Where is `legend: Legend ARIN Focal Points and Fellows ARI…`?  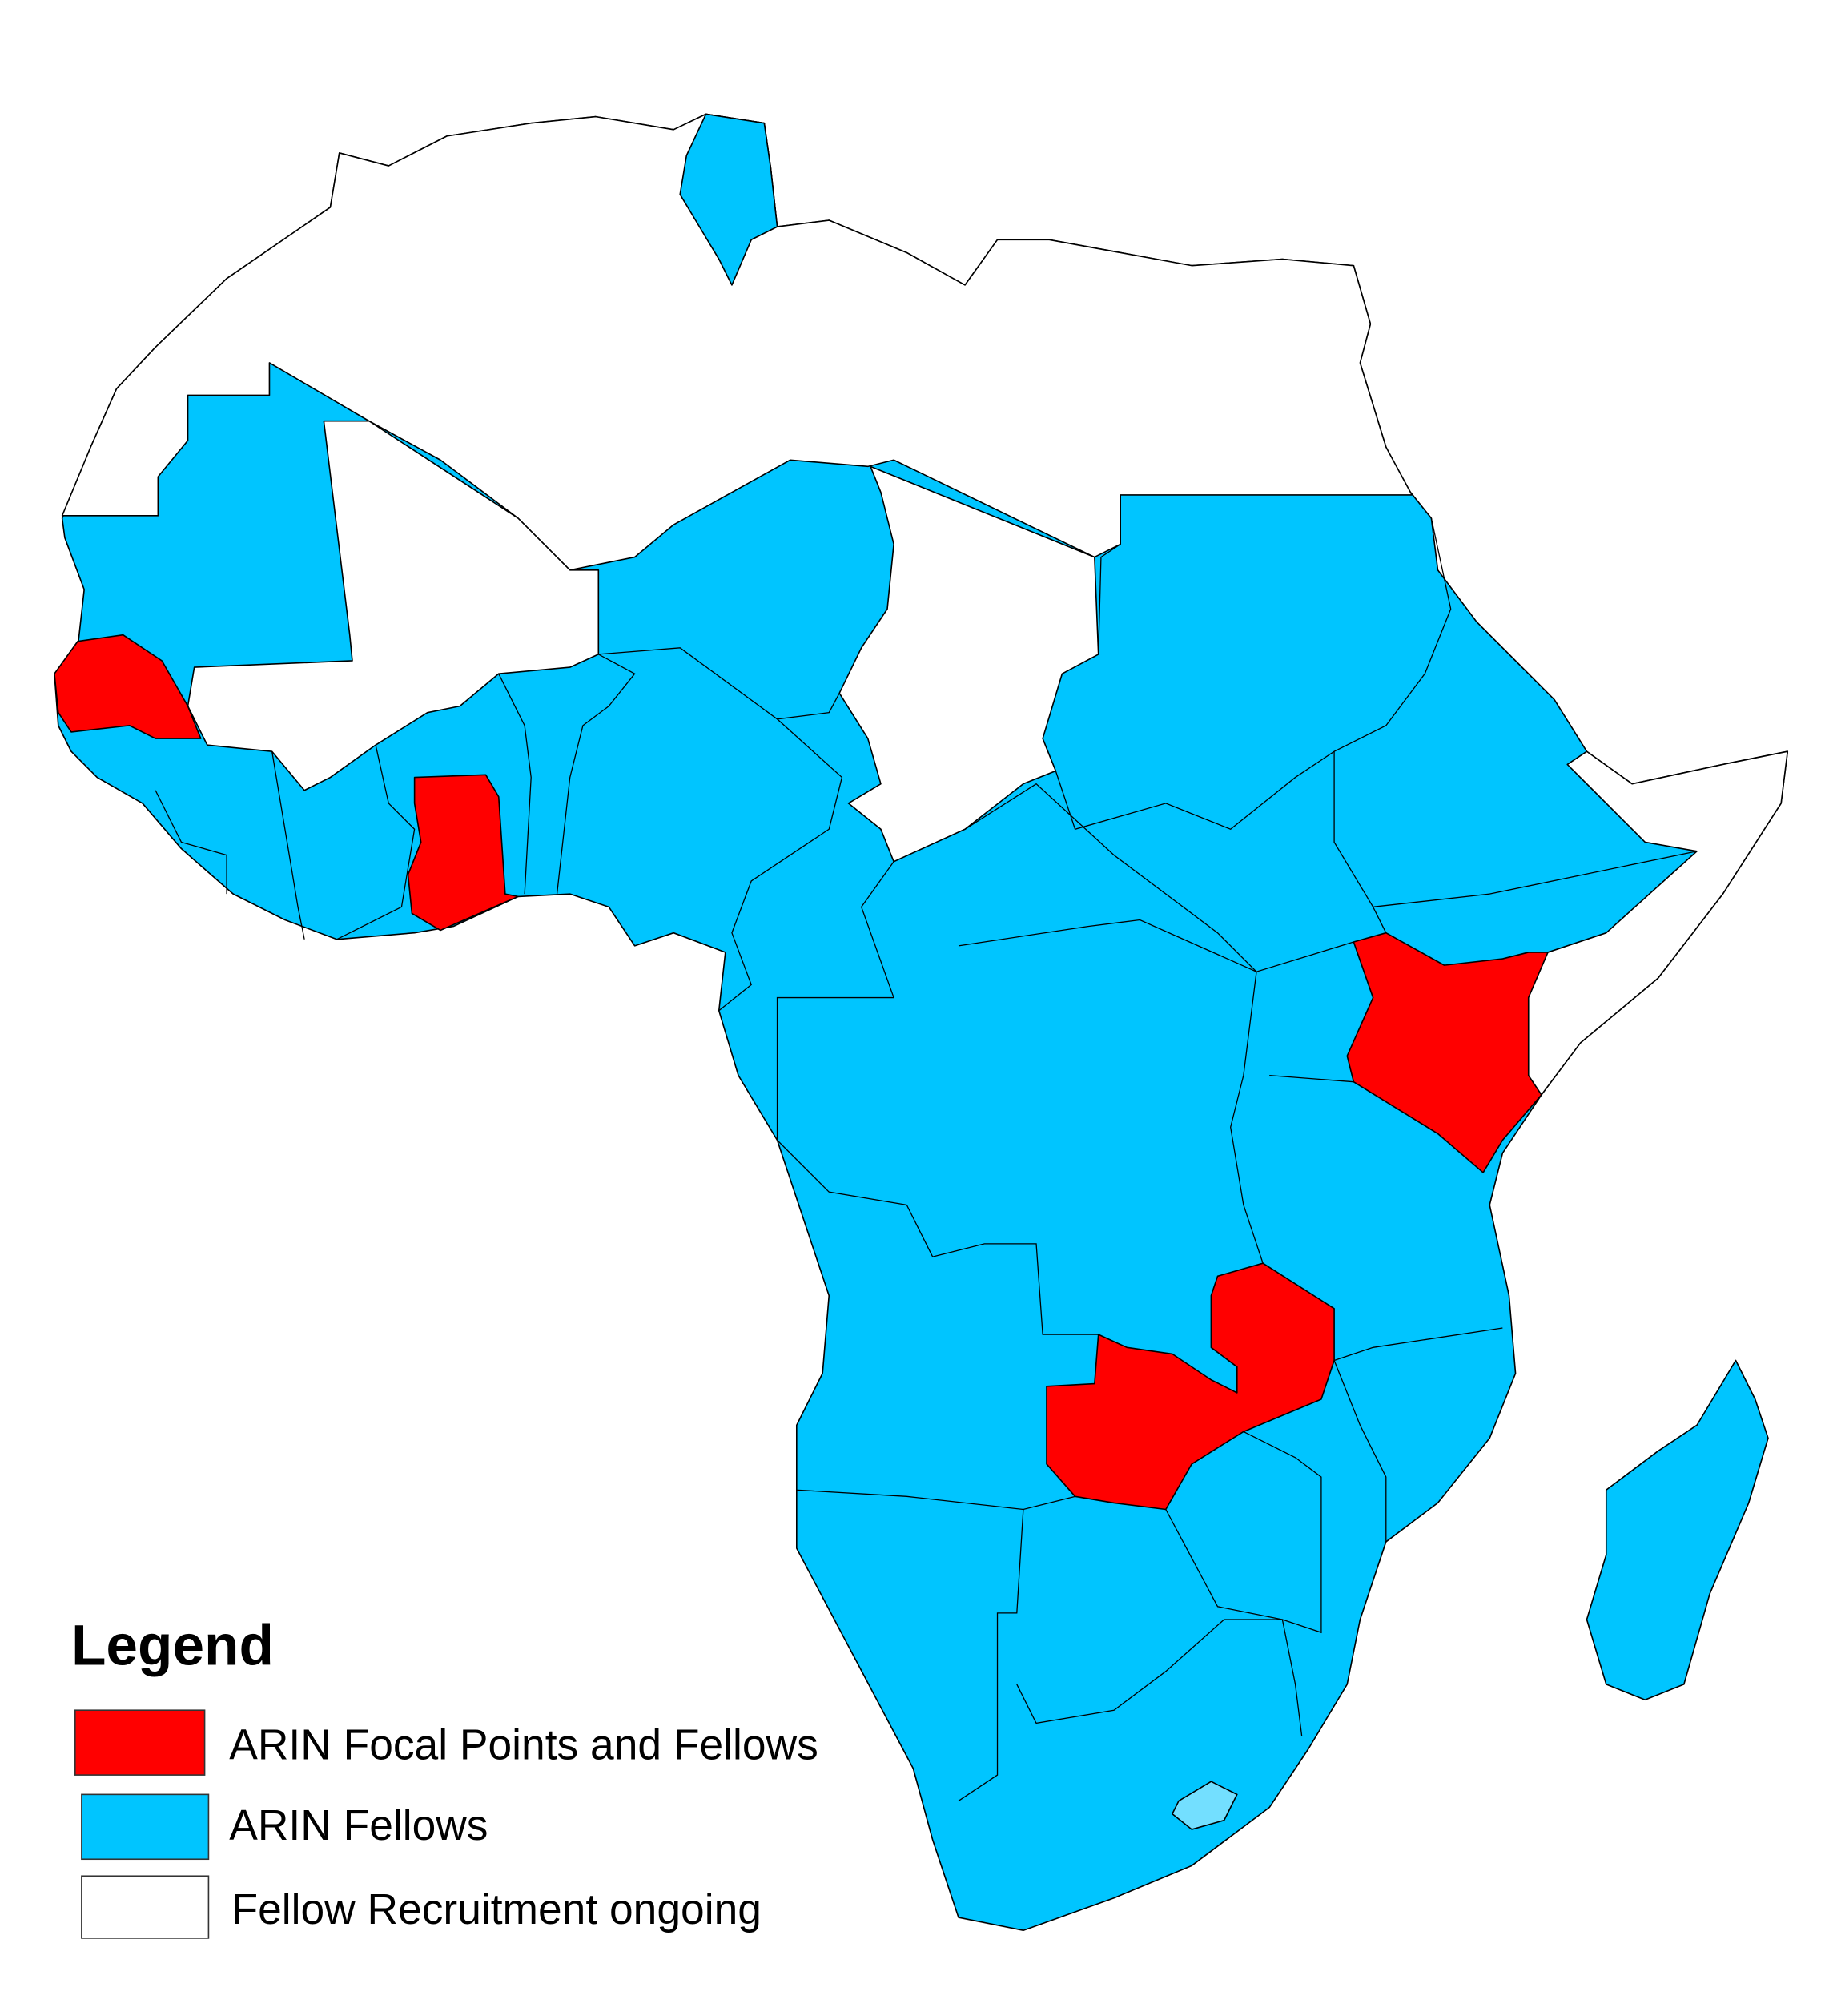 legend: Legend ARIN Focal Points and Fellows ARI… is located at coordinates (444, 1777).